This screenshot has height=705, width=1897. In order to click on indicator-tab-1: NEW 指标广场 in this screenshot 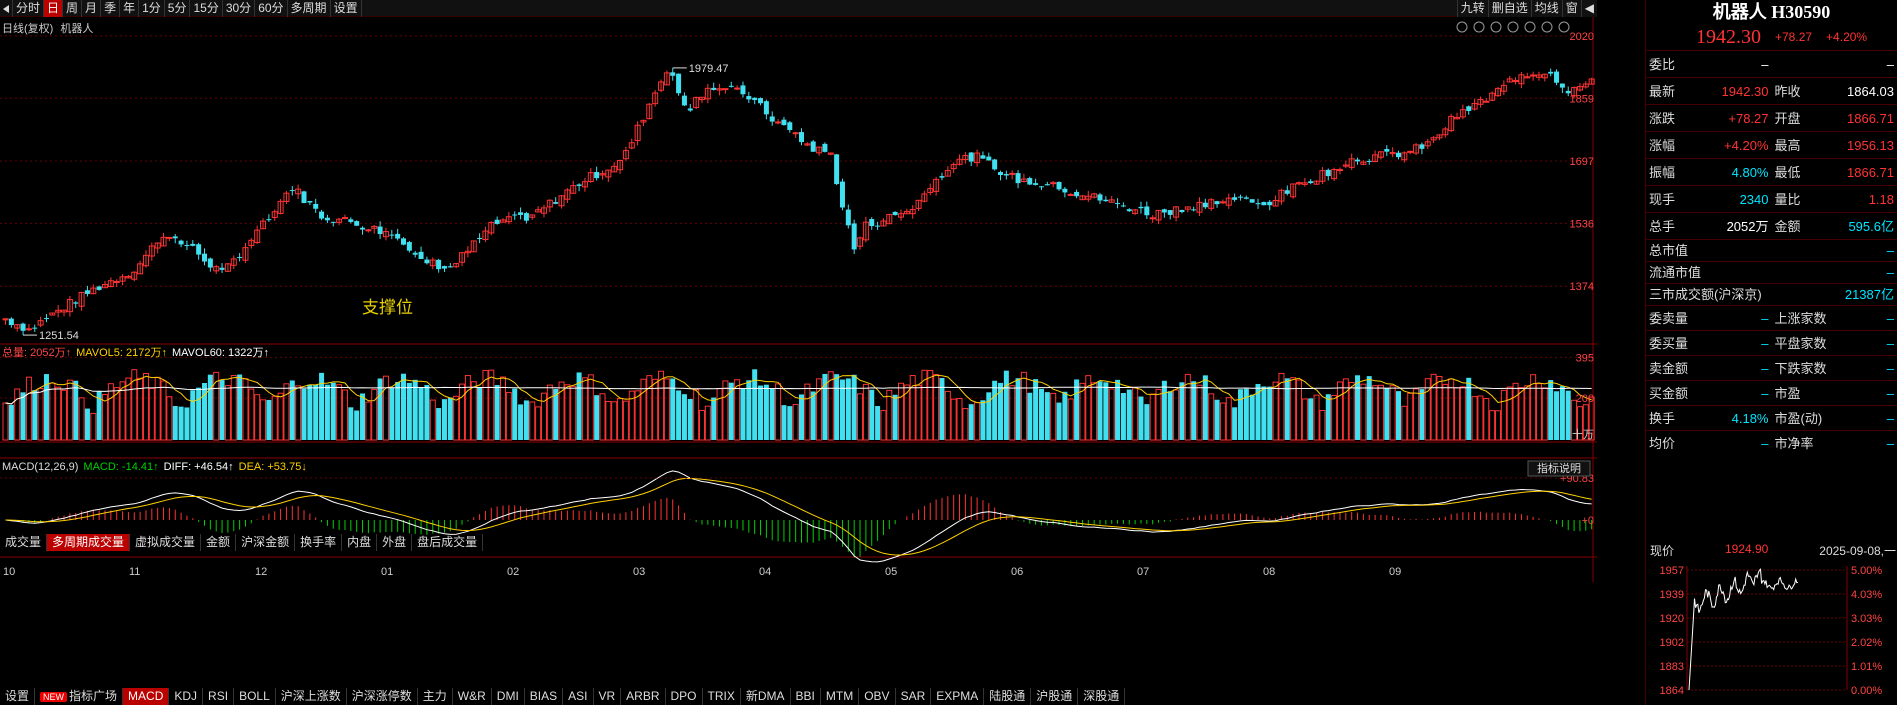, I will do `click(79, 696)`.